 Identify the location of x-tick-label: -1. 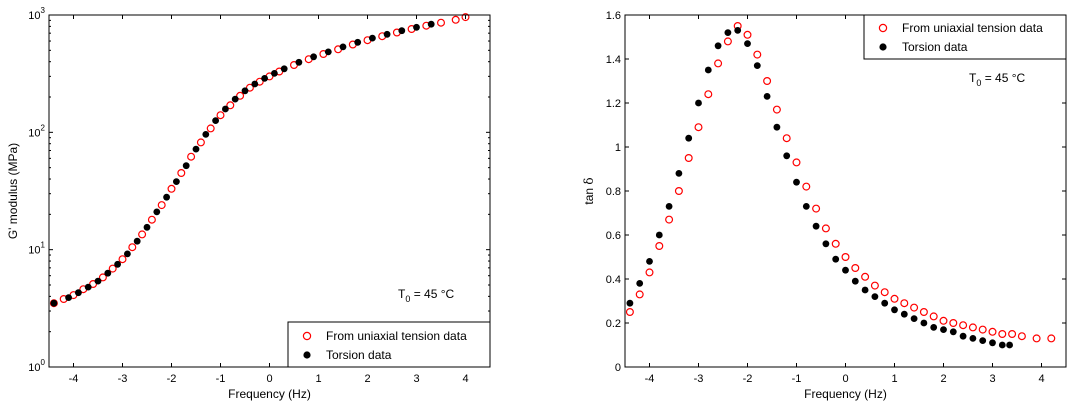
(221, 379).